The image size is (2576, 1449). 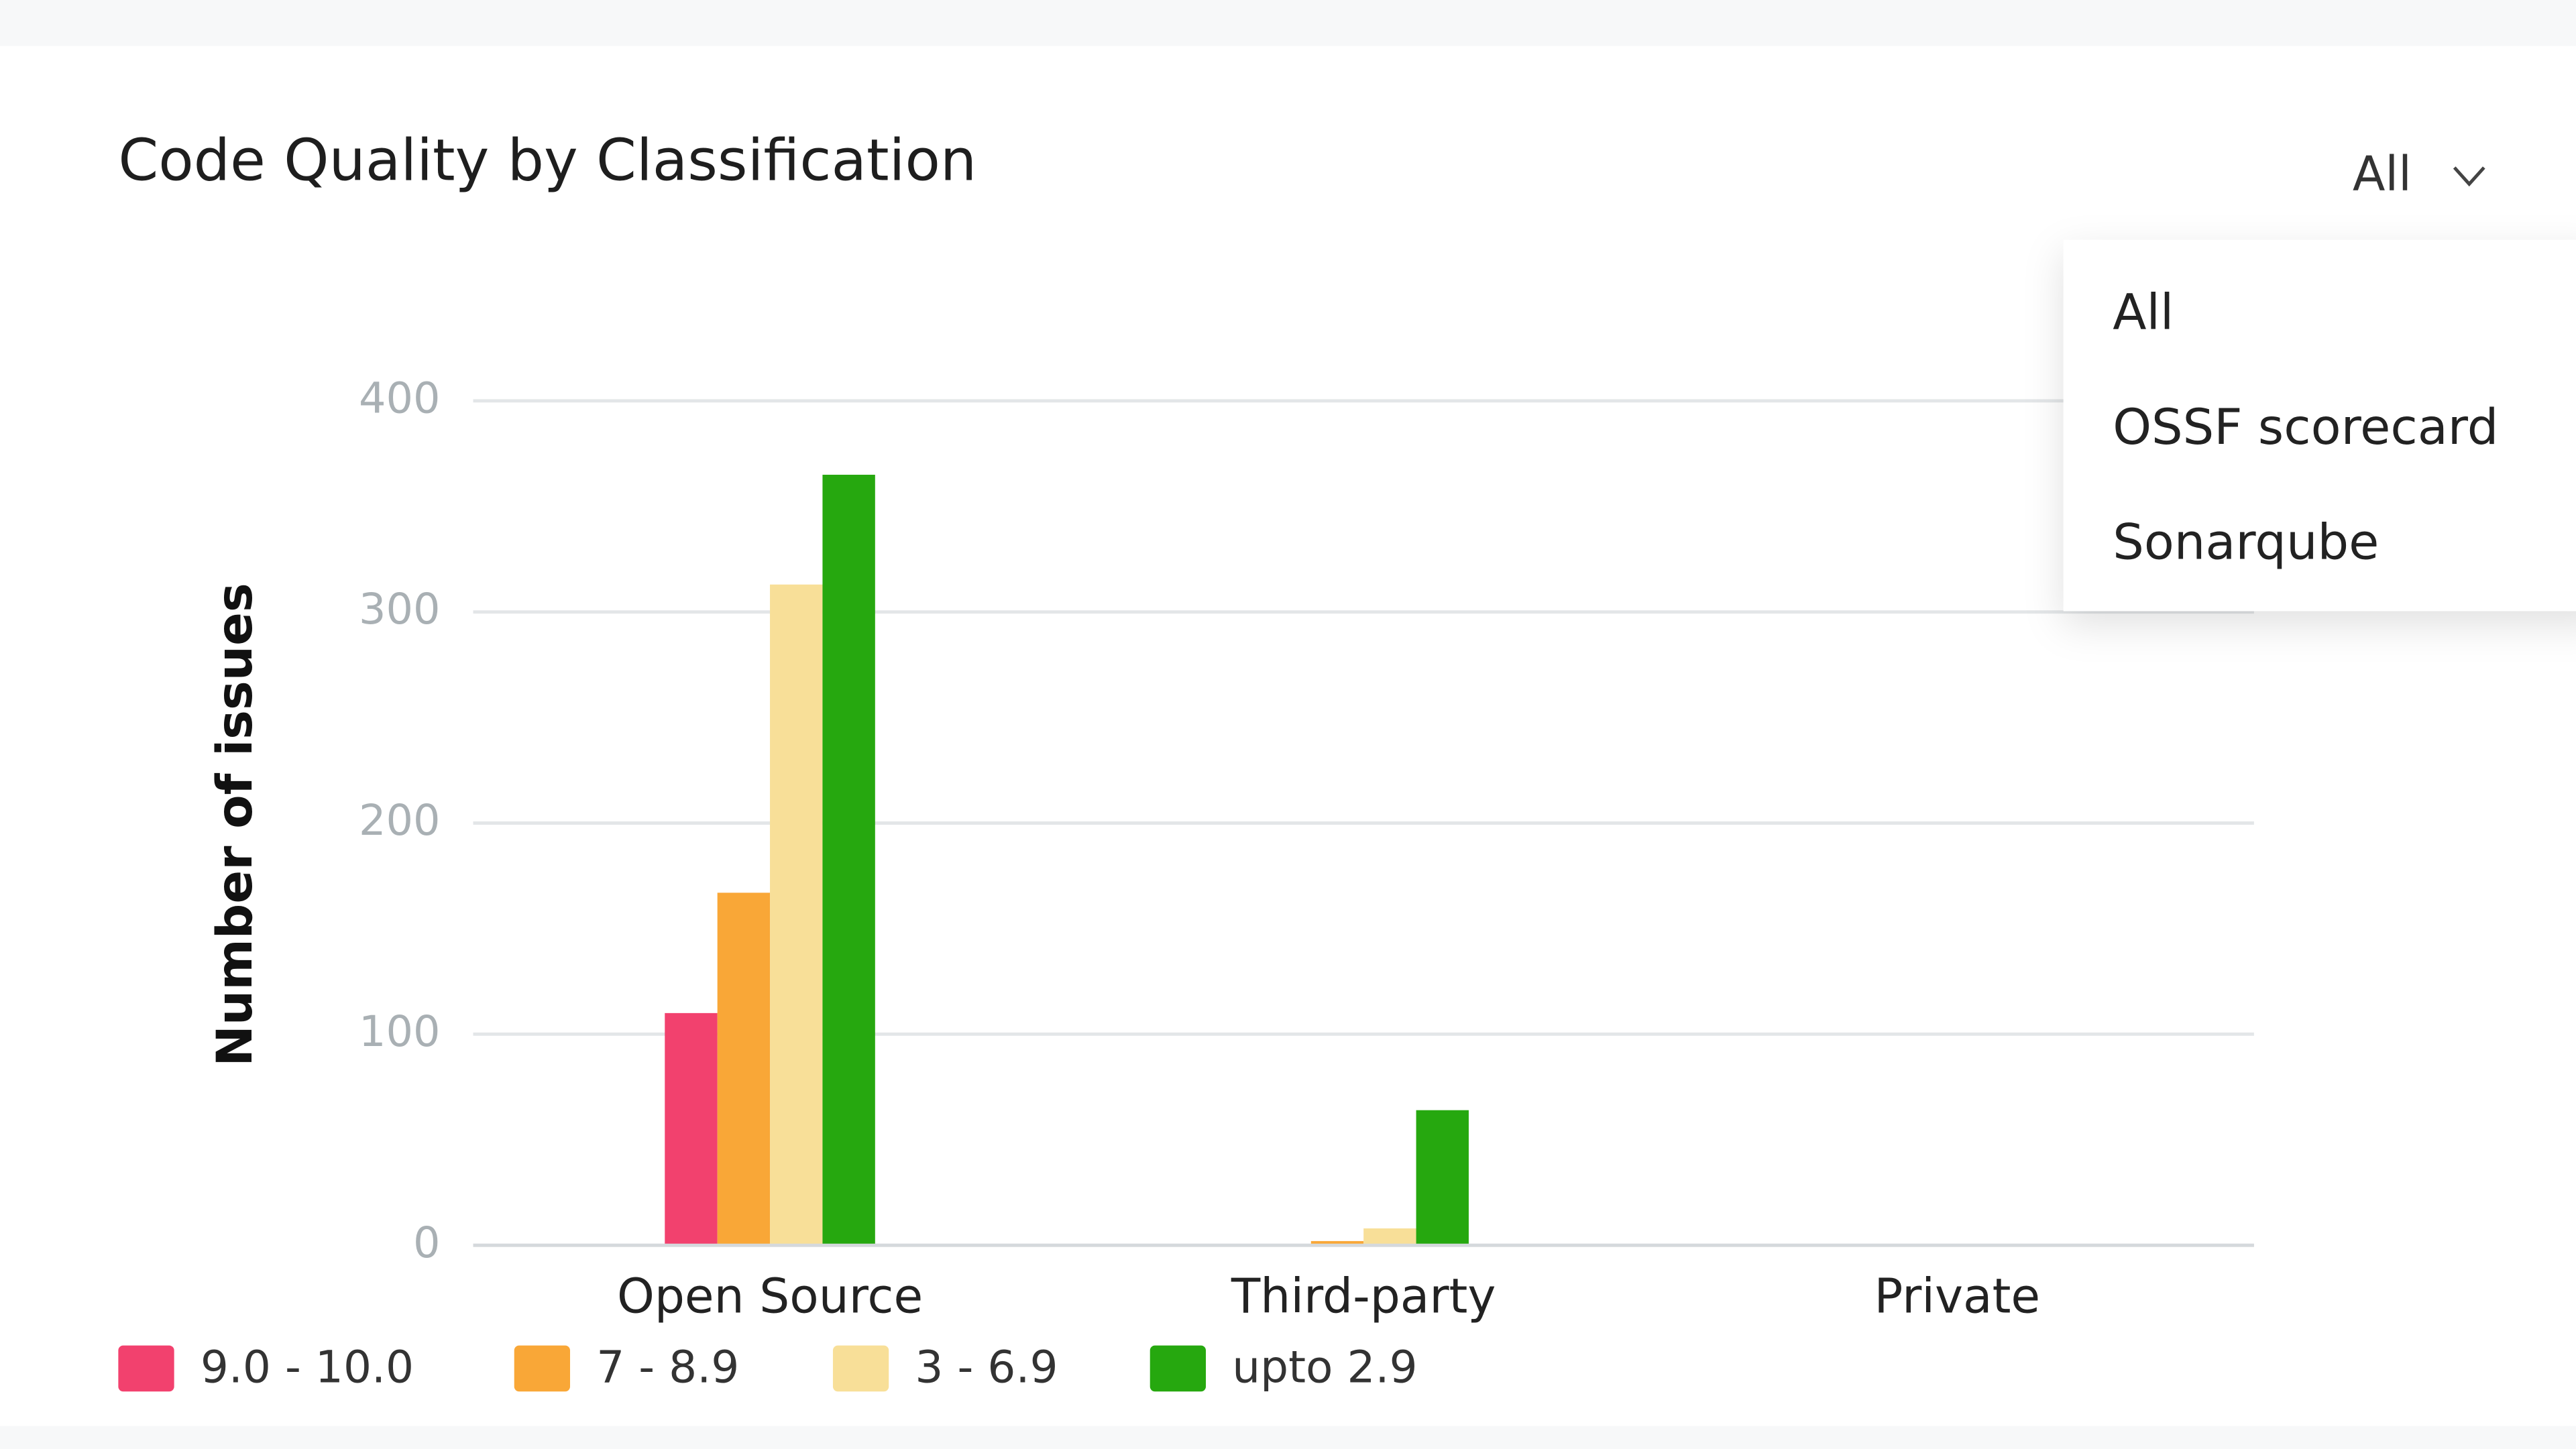 I want to click on dropdown-chevron, so click(x=2469, y=177).